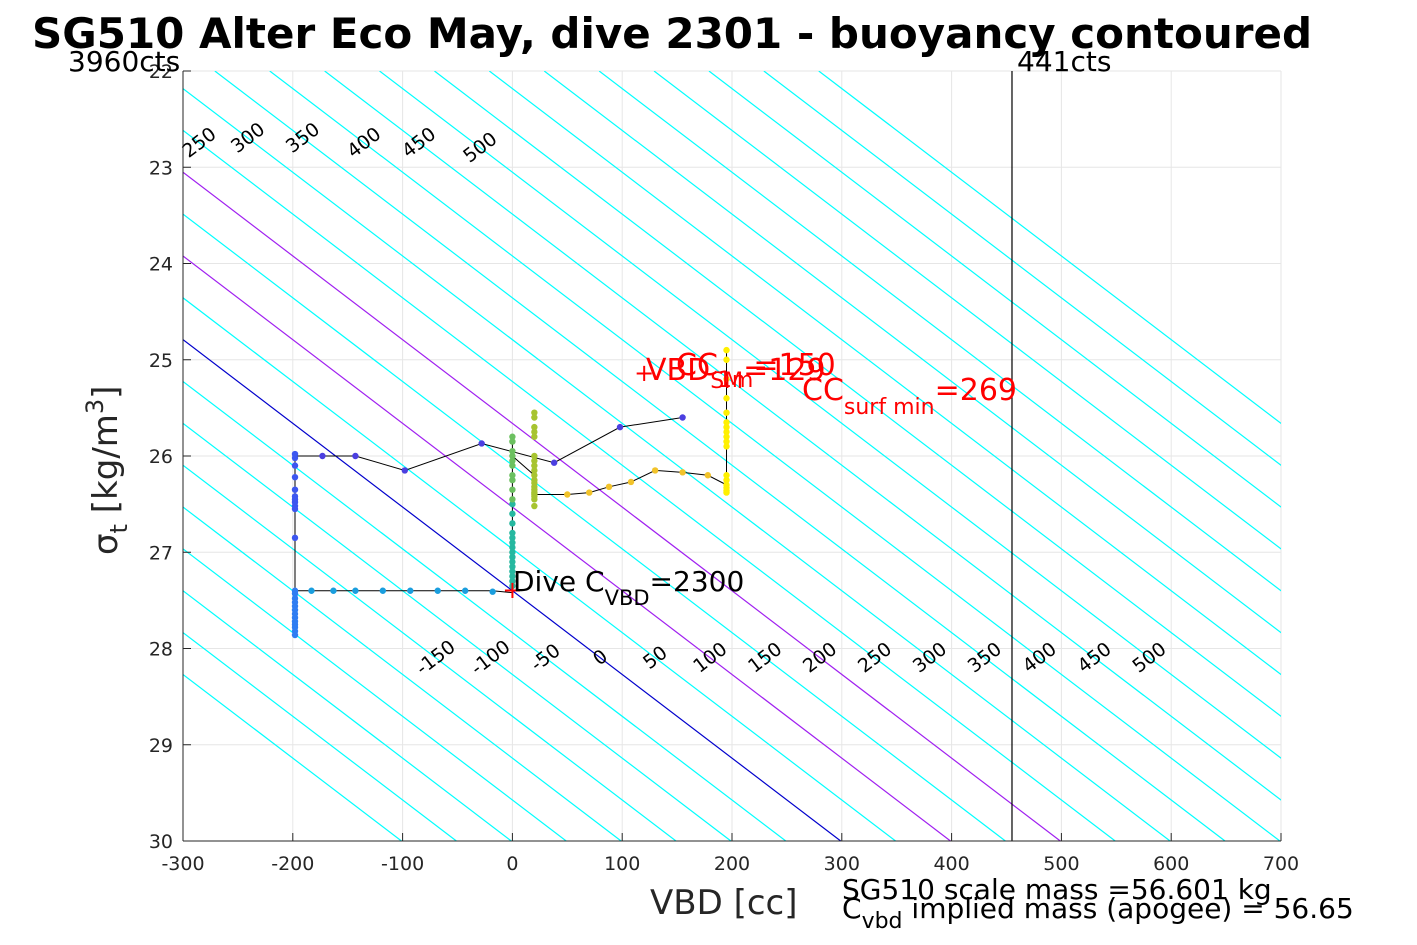 The width and height of the screenshot is (1417, 945). I want to click on y-tick-label-3: 25, so click(161, 361).